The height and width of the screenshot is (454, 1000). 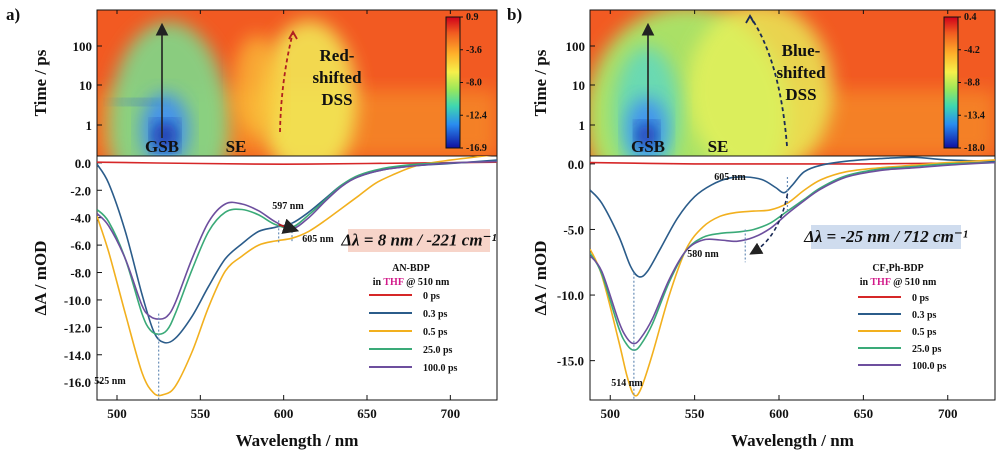 What do you see at coordinates (80, 190) in the screenshot?
I see `y-tick-label: -2.0` at bounding box center [80, 190].